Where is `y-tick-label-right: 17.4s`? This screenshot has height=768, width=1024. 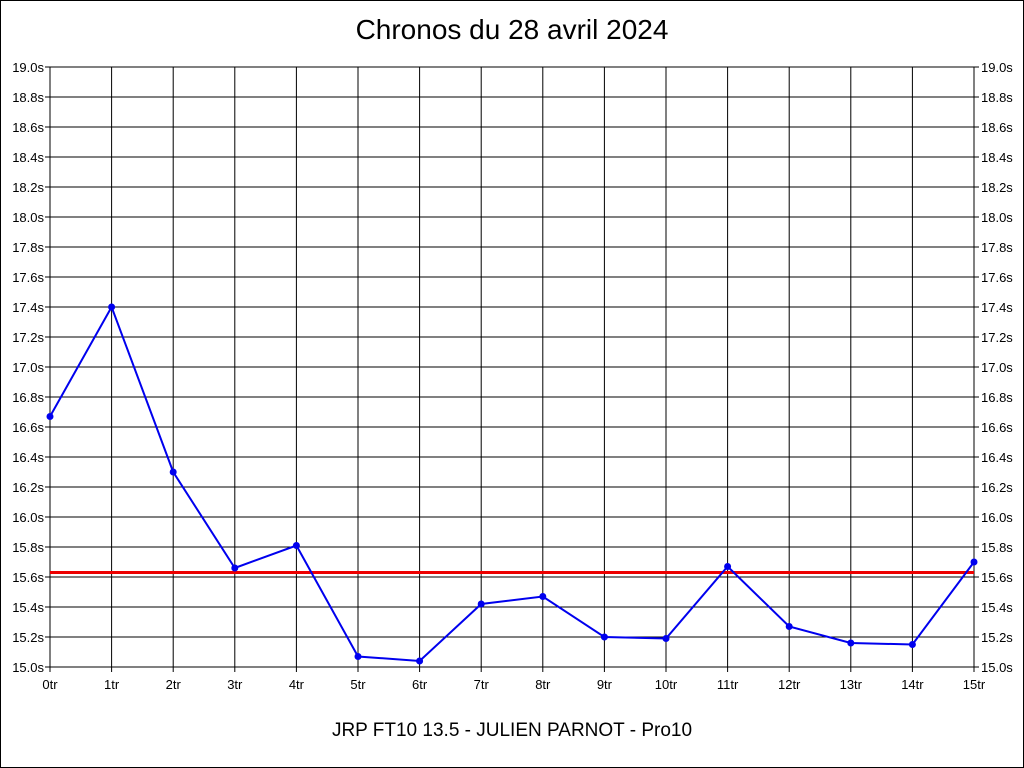 y-tick-label-right: 17.4s is located at coordinates (997, 307).